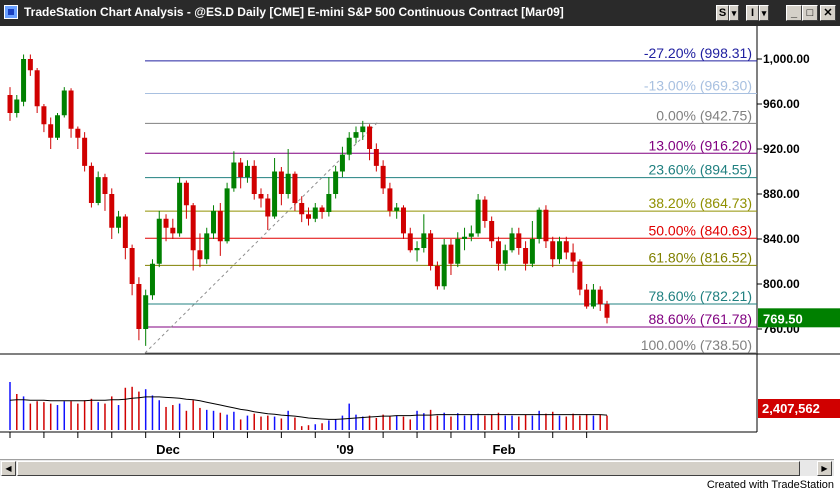  I want to click on s-button: S, so click(722, 13).